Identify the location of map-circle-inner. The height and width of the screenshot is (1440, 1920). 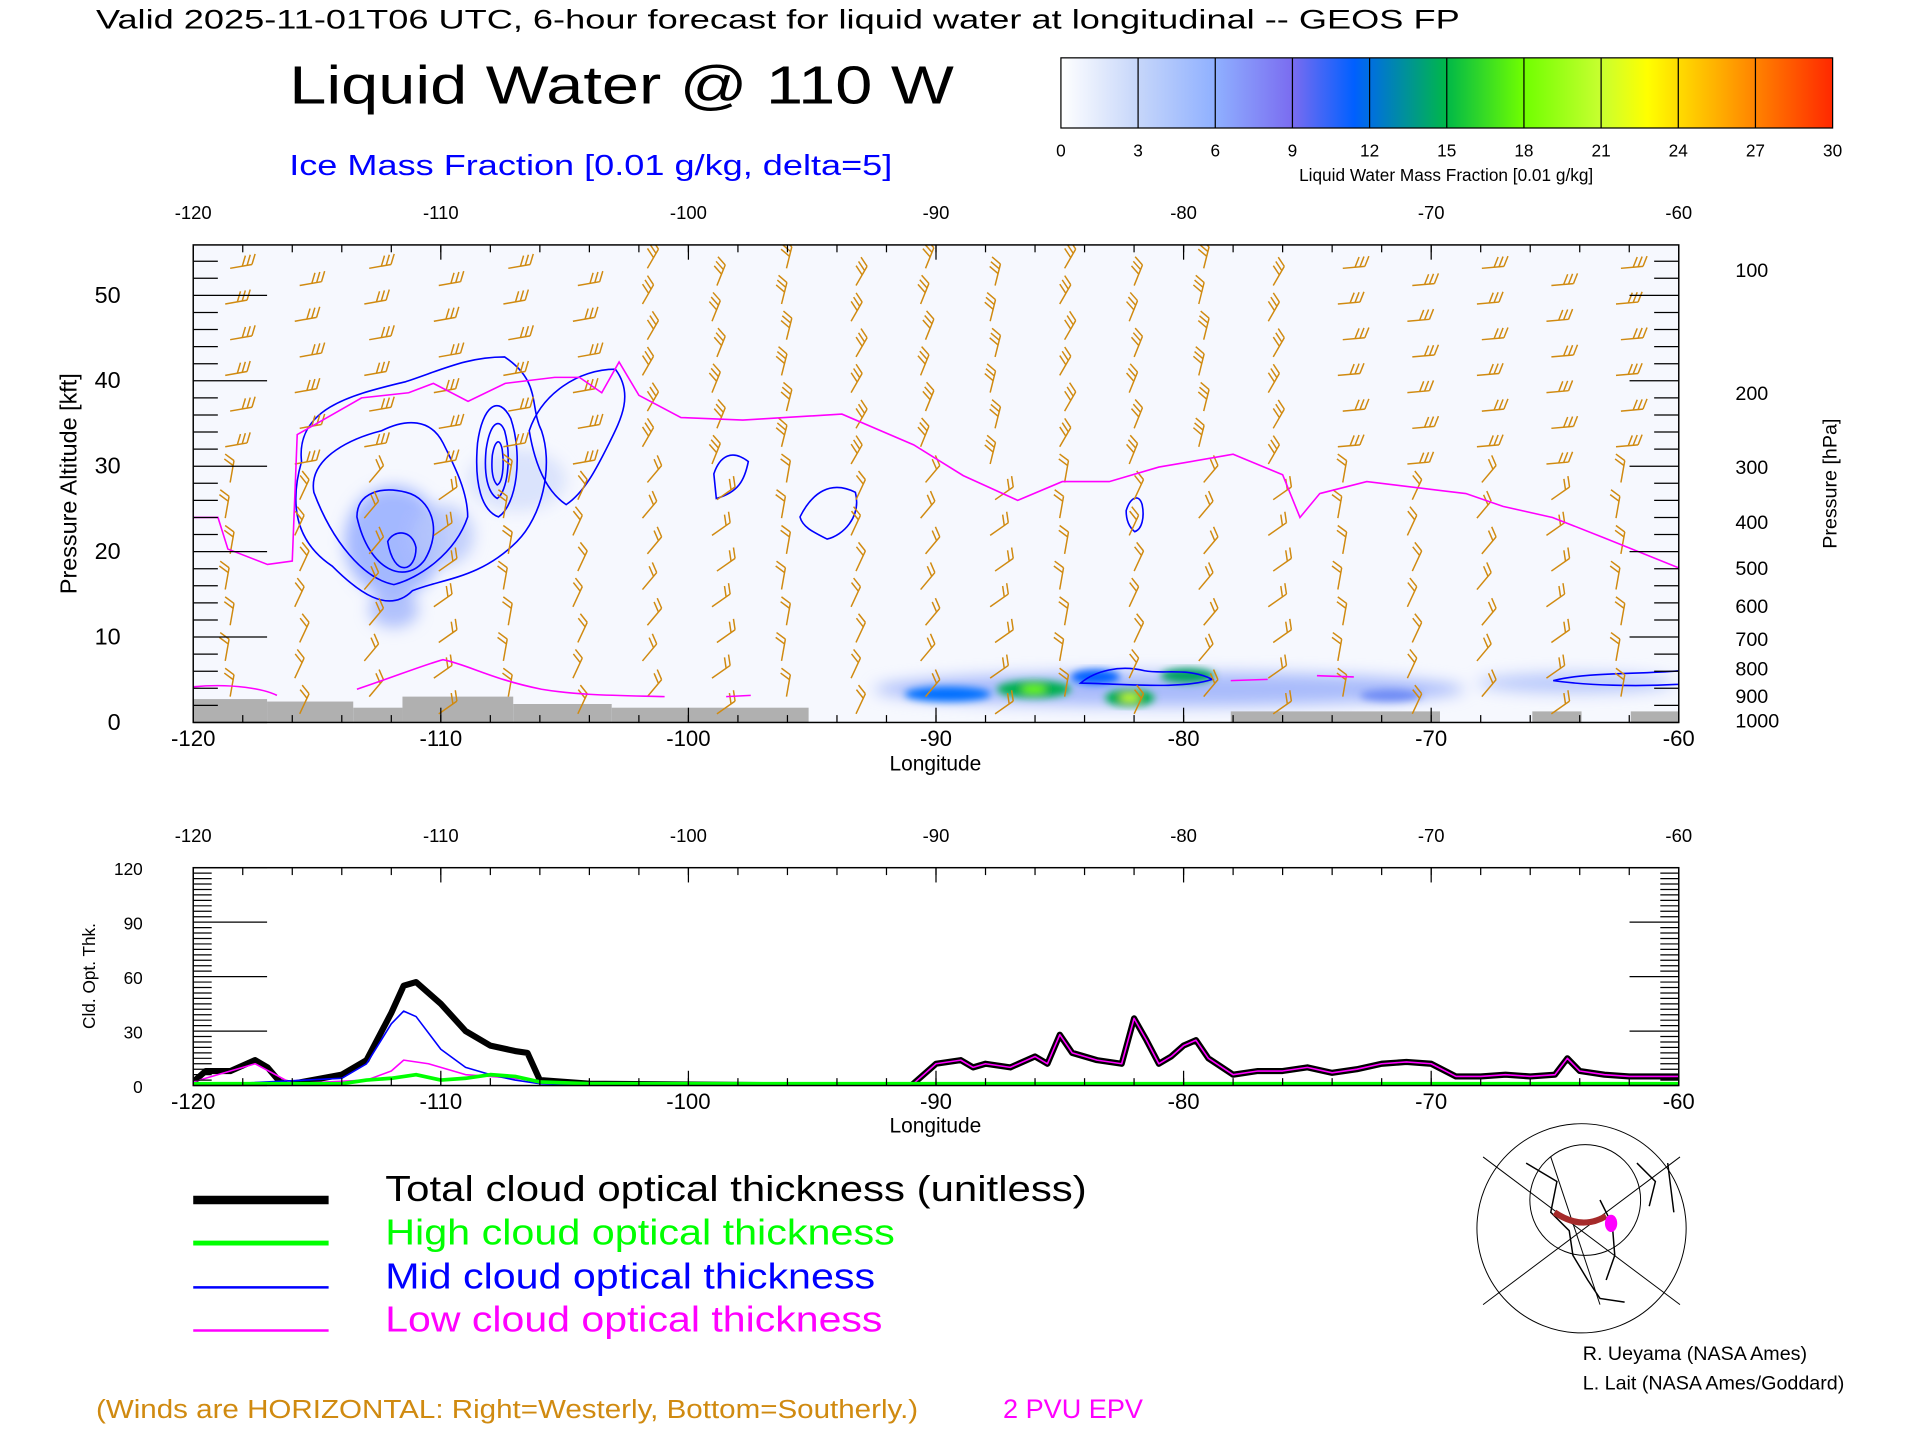
(1585, 1200).